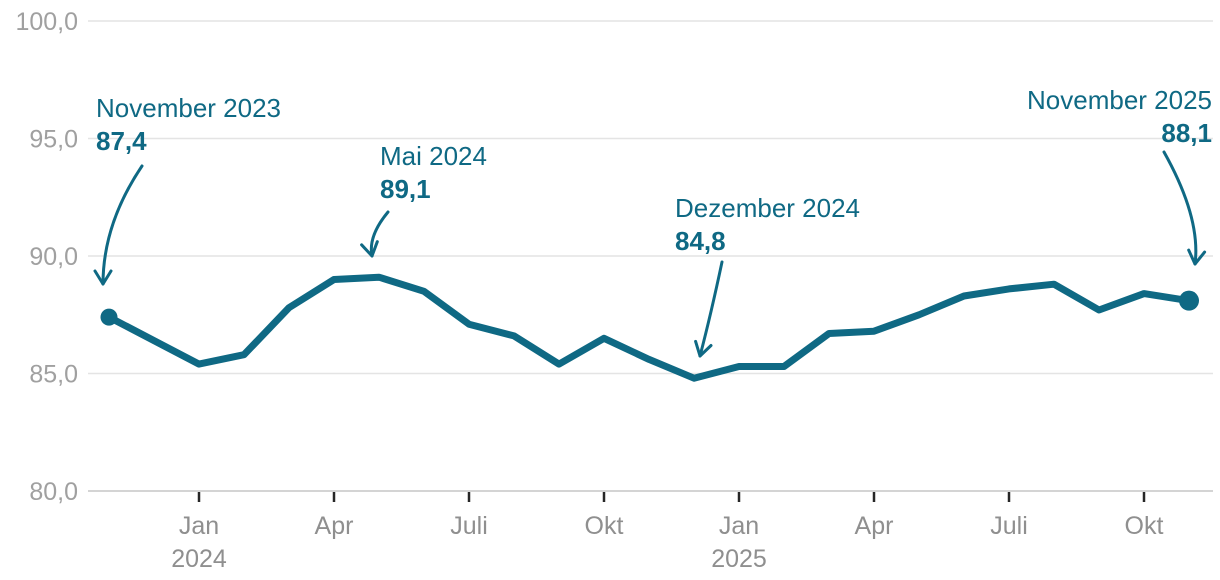 This screenshot has height=580, width=1220. What do you see at coordinates (53, 492) in the screenshot?
I see `y-axis-label: 80,0` at bounding box center [53, 492].